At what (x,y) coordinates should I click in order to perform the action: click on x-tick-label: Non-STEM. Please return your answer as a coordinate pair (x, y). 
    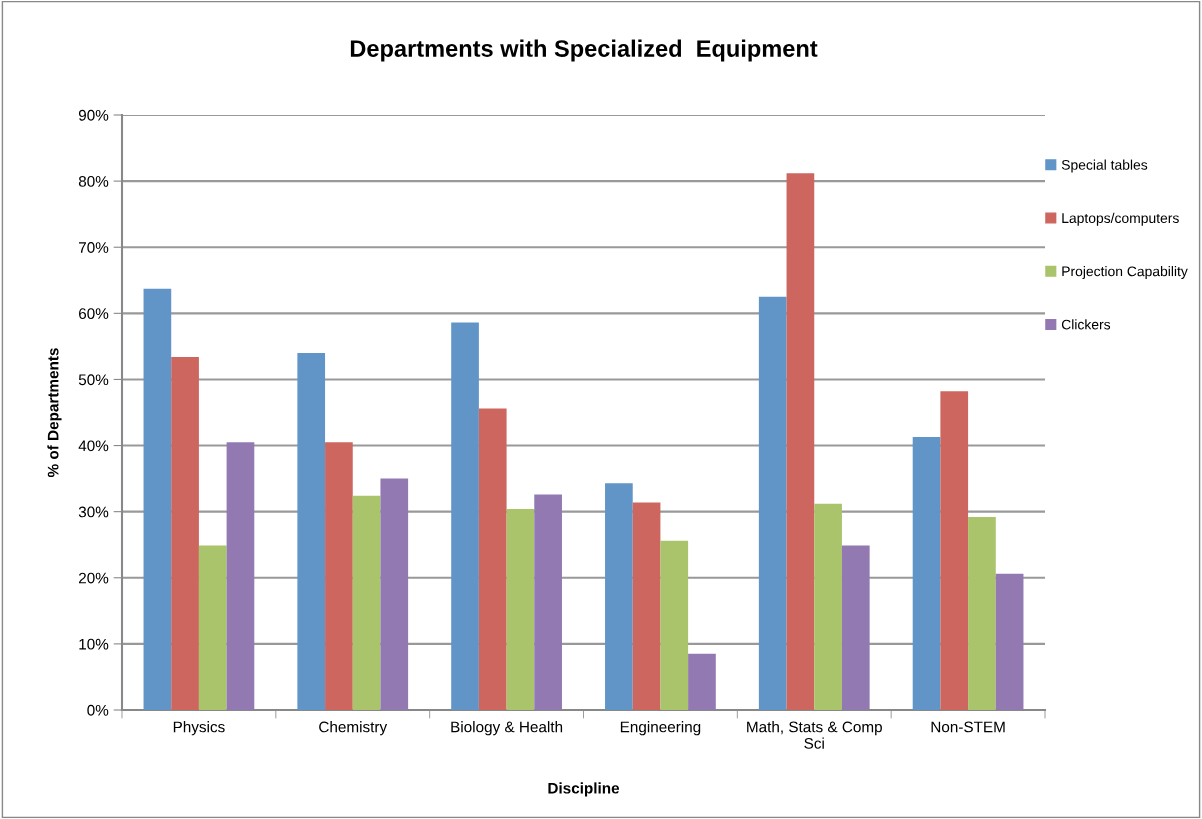
    Looking at the image, I should click on (968, 727).